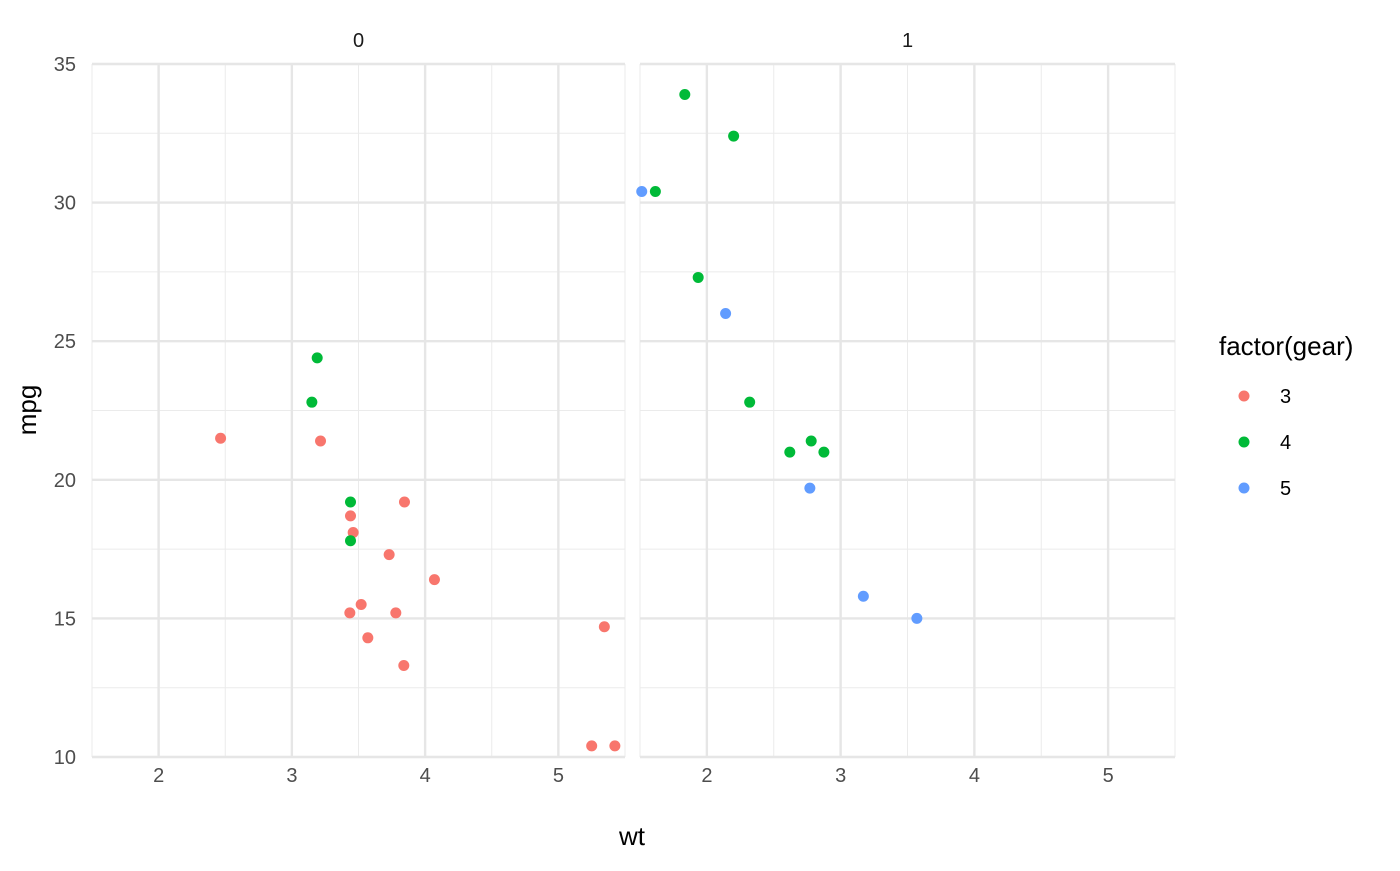 The height and width of the screenshot is (871, 1400). What do you see at coordinates (632, 836) in the screenshot?
I see `x-axis-title: wt` at bounding box center [632, 836].